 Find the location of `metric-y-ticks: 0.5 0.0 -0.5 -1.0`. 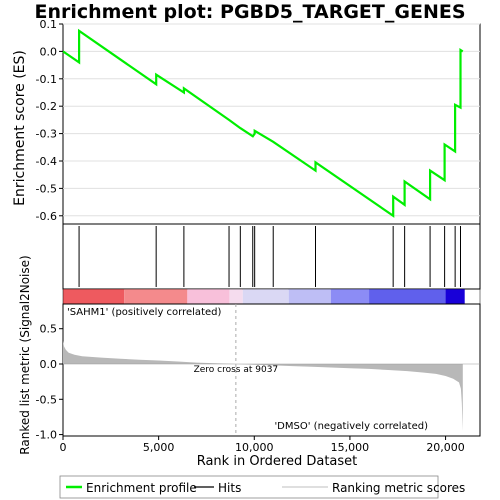

metric-y-ticks: 0.5 0.0 -0.5 -1.0 is located at coordinates (49, 382).